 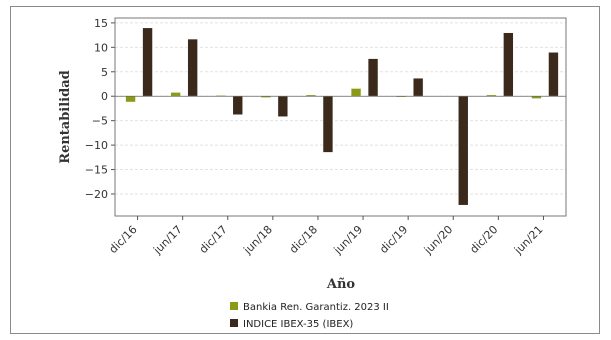 I want to click on x-tick-label: jun/21, so click(x=528, y=240).